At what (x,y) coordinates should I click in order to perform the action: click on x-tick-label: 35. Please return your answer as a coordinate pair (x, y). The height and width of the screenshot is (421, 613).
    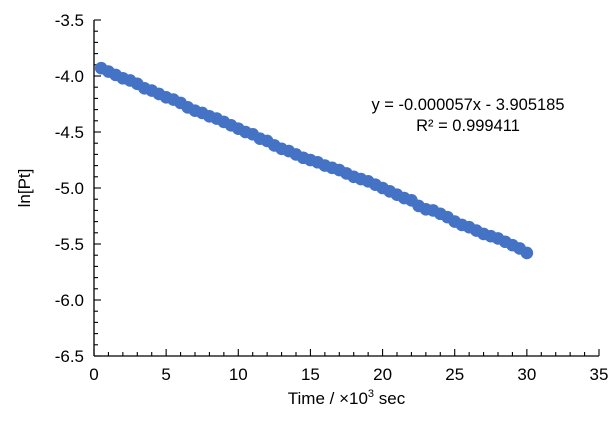
    Looking at the image, I should click on (599, 374).